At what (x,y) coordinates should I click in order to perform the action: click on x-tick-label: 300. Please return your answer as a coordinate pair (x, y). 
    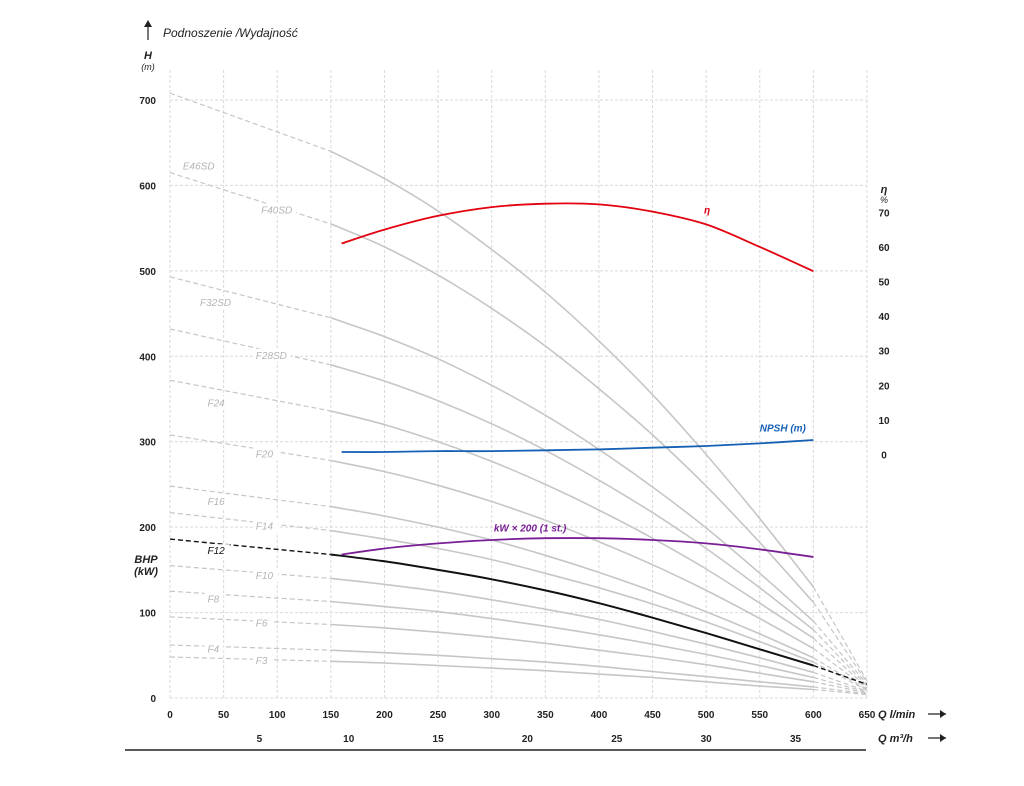
    Looking at the image, I should click on (491, 715).